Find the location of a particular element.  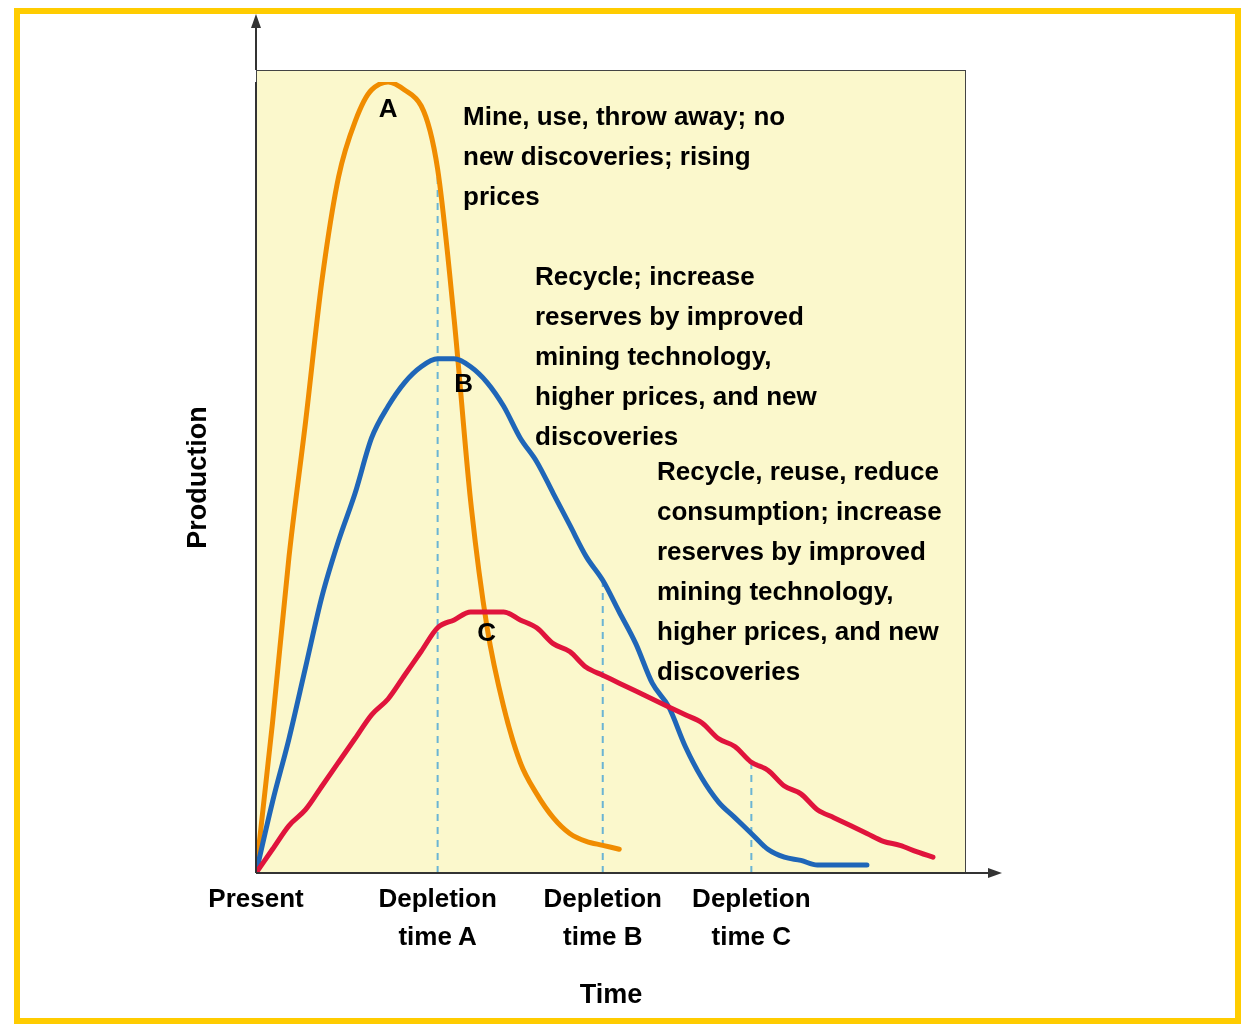

y-axis-title: Production is located at coordinates (196, 477).